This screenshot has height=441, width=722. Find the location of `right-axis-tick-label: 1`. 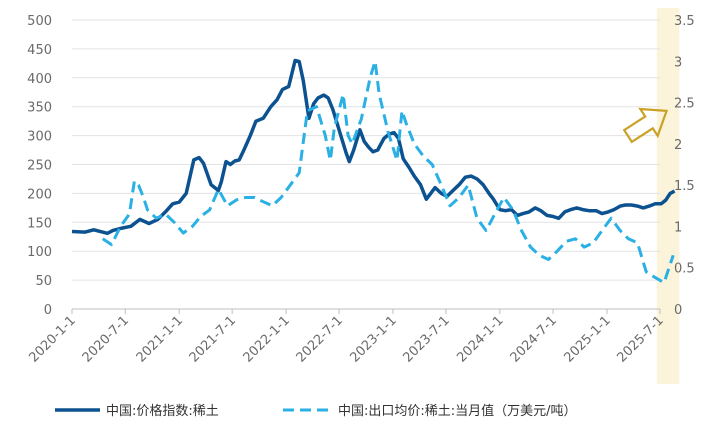

right-axis-tick-label: 1 is located at coordinates (678, 227).